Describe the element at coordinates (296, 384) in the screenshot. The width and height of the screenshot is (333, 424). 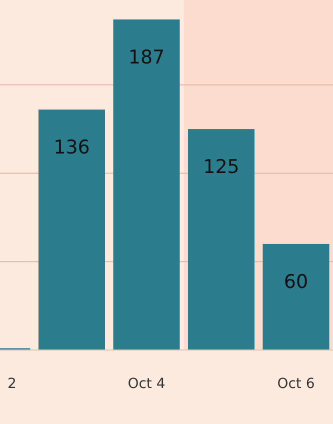
I see `x-tick-label: Oct 6` at that location.